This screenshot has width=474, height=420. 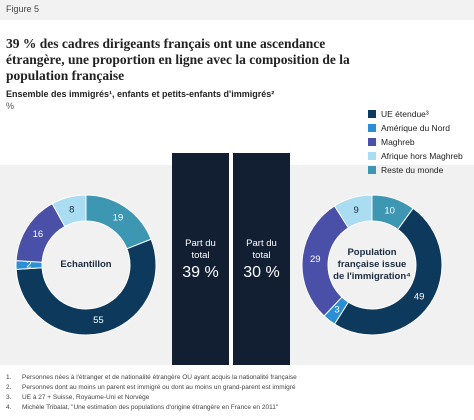 What do you see at coordinates (10, 106) in the screenshot?
I see `unit: %` at bounding box center [10, 106].